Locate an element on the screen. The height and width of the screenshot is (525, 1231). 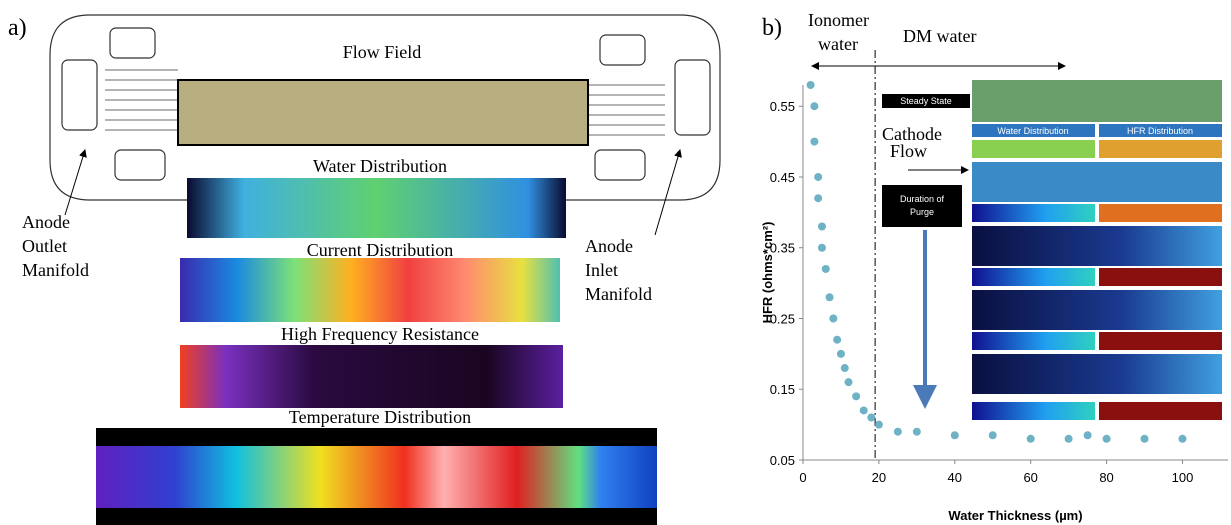
x-tick-label: 60 is located at coordinates (1030, 477).